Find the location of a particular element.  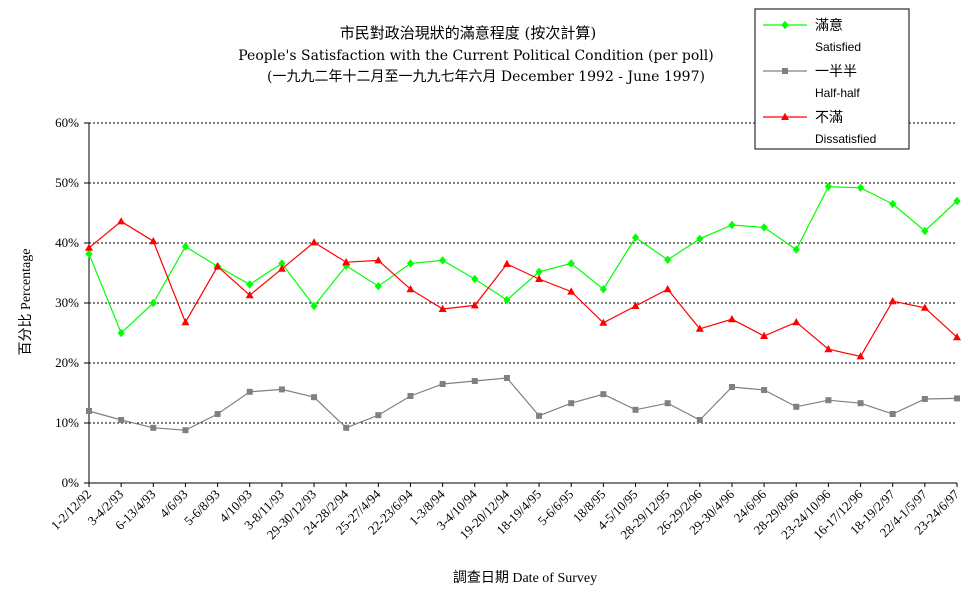

x-axis-label: 調查日期 Date of Survey is located at coordinates (525, 578).